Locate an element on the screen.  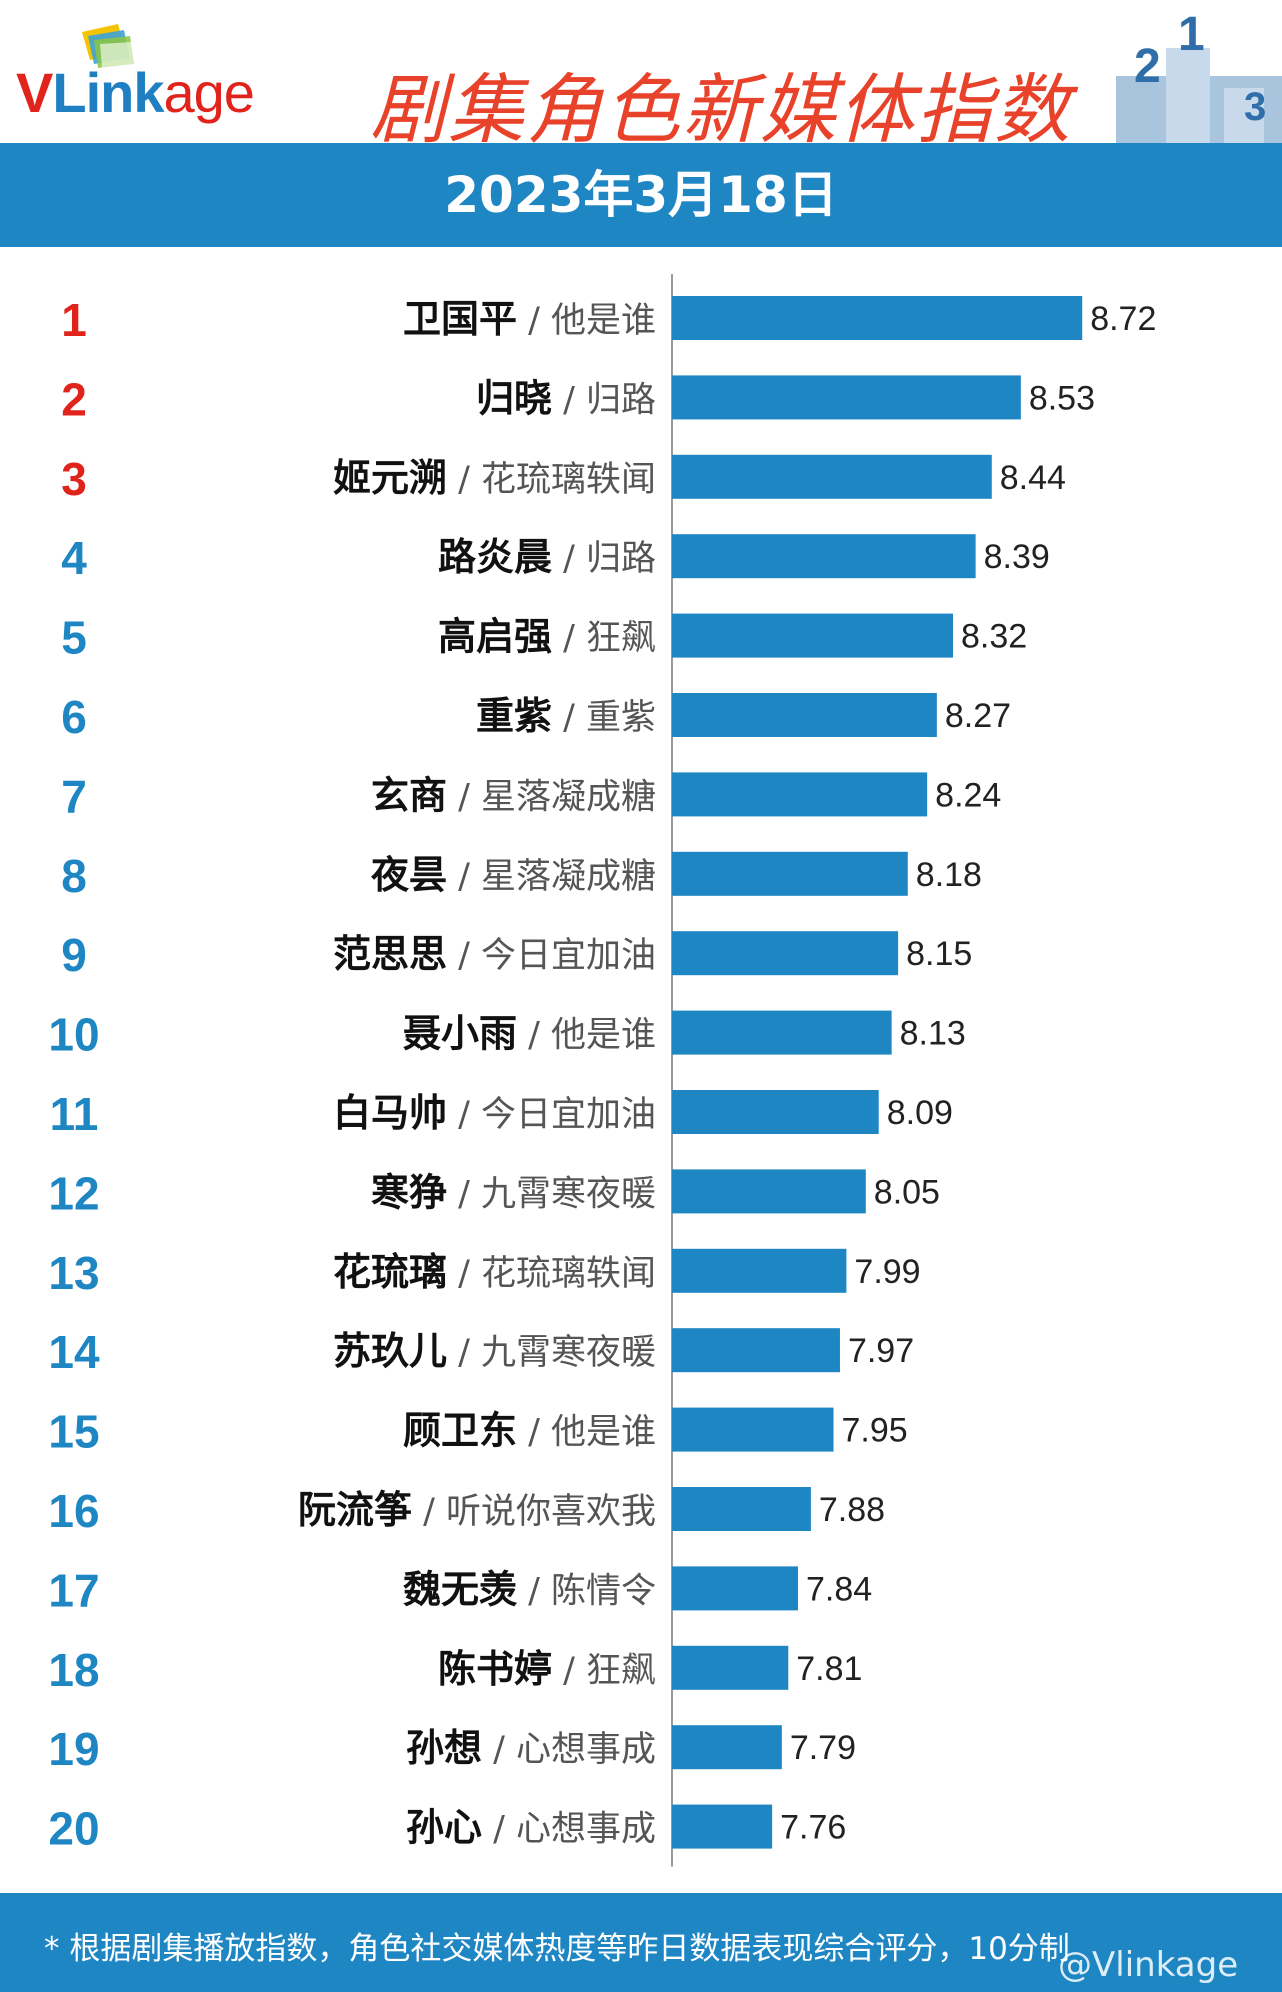
score-value: 7.76 is located at coordinates (813, 1828).